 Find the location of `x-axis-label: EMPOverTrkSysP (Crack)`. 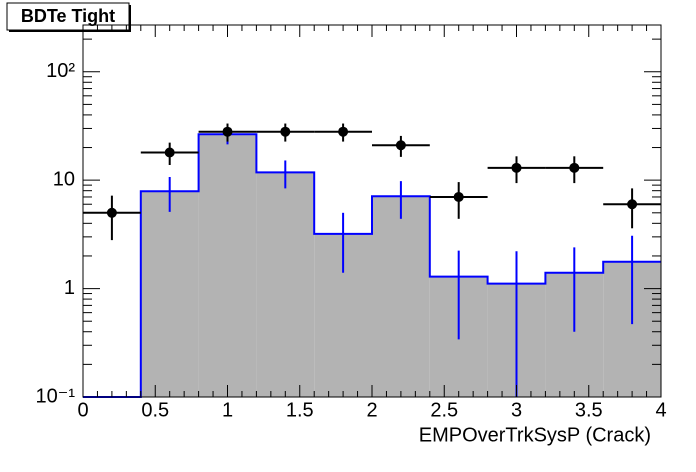

x-axis-label: EMPOverTrkSysP (Crack) is located at coordinates (535, 435).